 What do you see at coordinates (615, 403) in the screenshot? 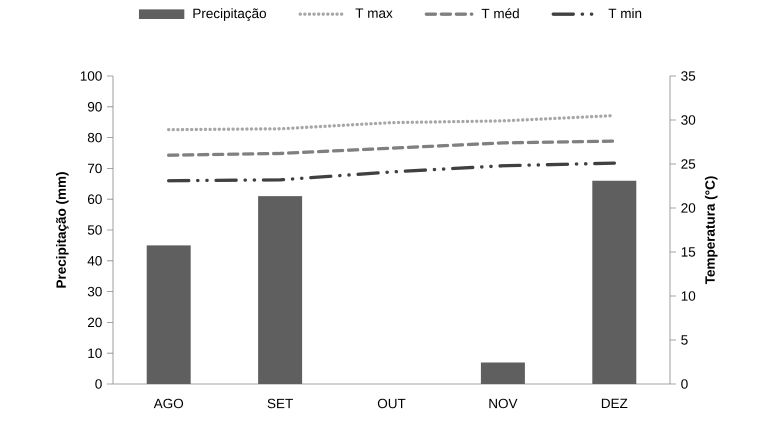
I see `x-tick-label: DEZ` at bounding box center [615, 403].